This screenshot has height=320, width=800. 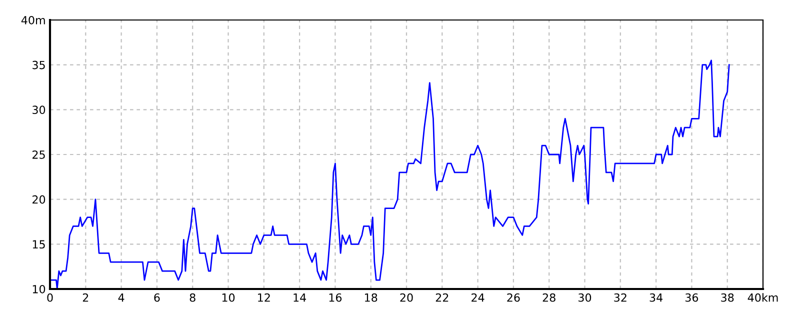 What do you see at coordinates (157, 297) in the screenshot?
I see `x-tick-label: 6` at bounding box center [157, 297].